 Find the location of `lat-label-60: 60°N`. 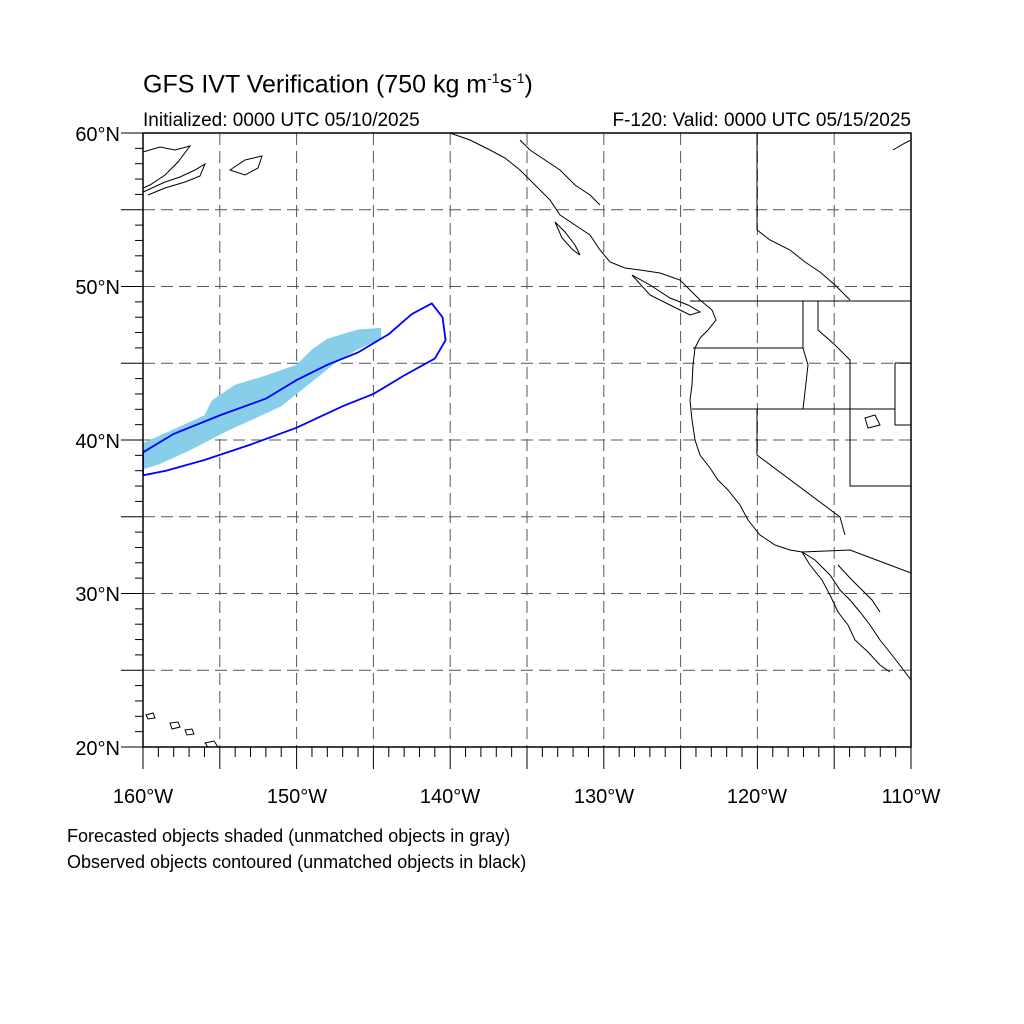

lat-label-60: 60°N is located at coordinates (97, 135).